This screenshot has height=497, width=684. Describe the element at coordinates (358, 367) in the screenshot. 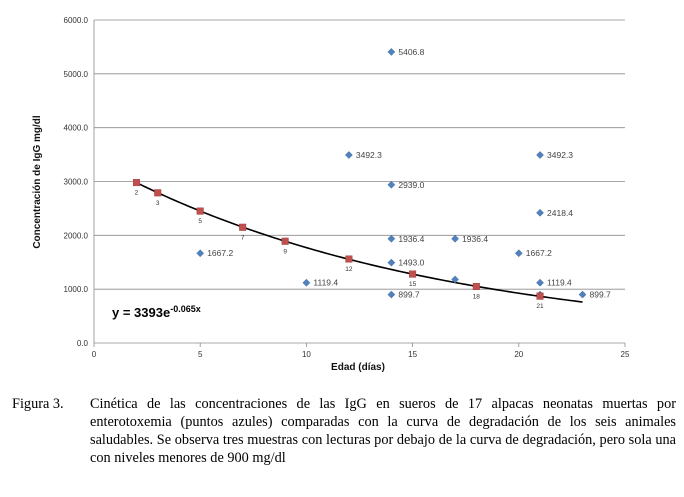

I see `x-axis-title: Edad (días)` at that location.